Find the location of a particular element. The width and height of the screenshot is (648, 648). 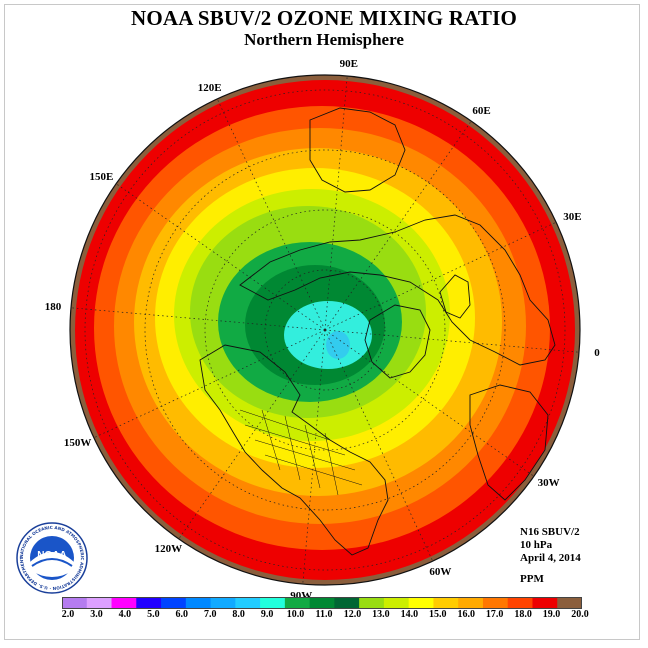

date-label: April 4, 2014 is located at coordinates (550, 558).